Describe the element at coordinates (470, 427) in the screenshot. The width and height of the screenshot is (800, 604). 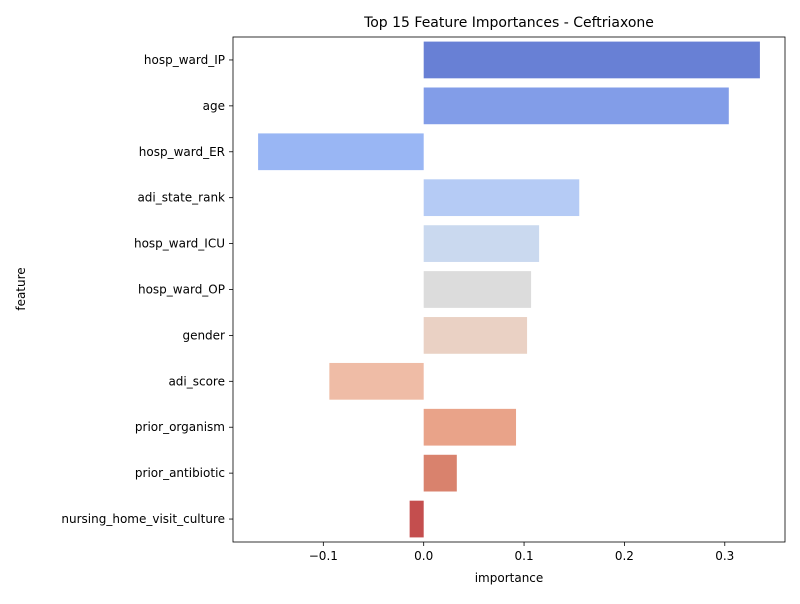
I see `bar-prior-organism` at that location.